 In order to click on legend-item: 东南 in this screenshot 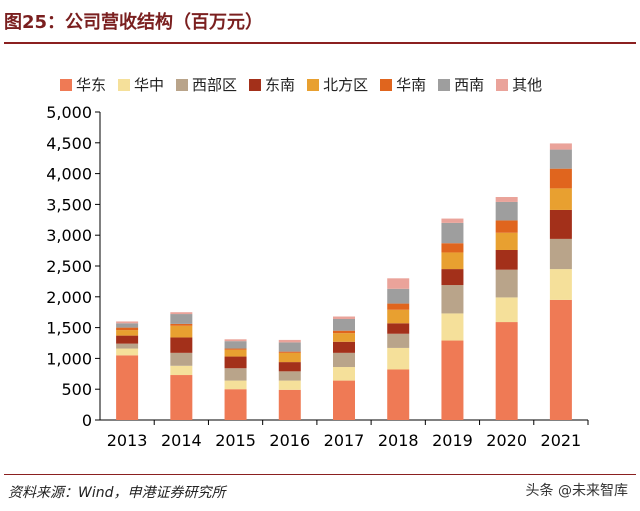, I will do `click(272, 84)`.